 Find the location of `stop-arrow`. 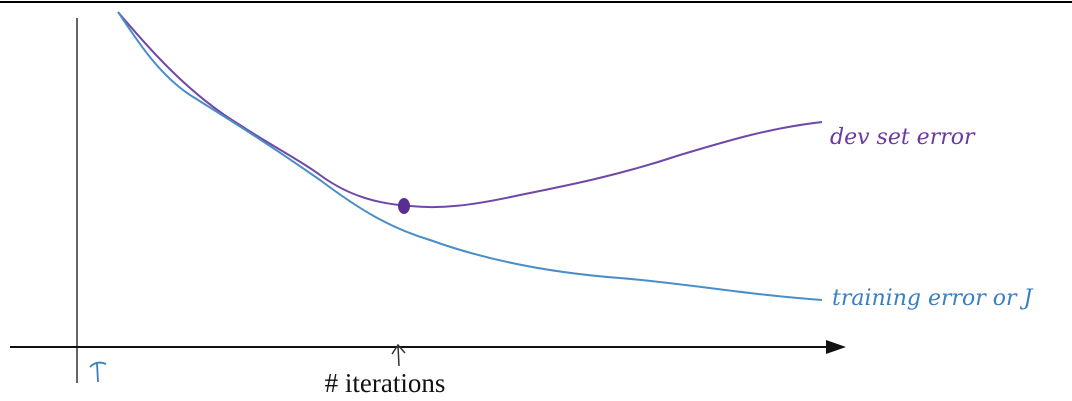

stop-arrow is located at coordinates (398, 355).